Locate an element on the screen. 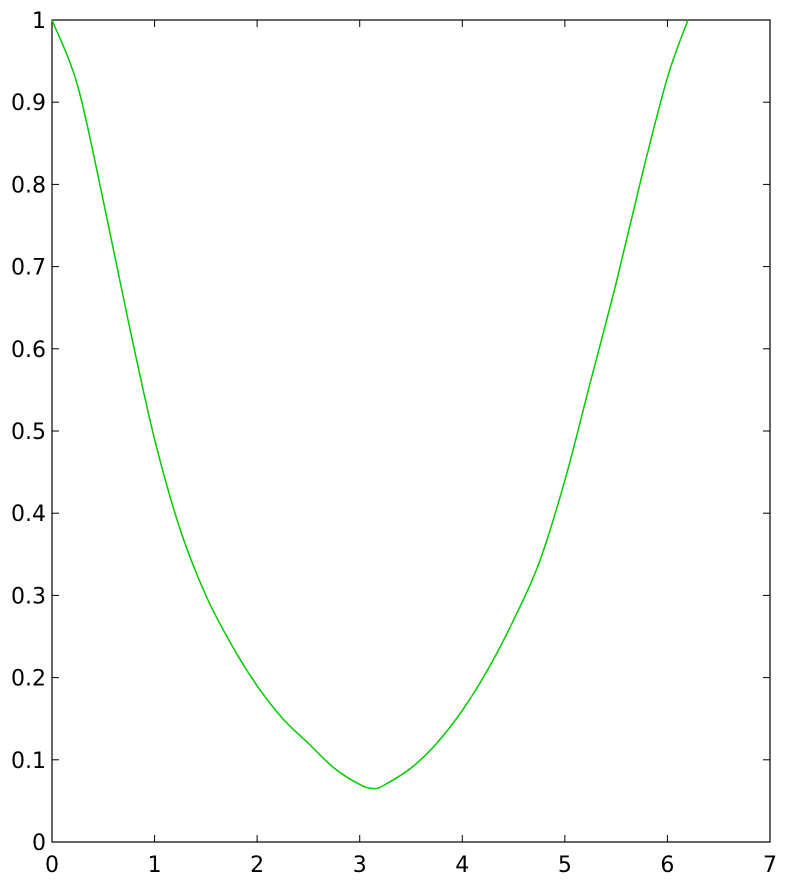 Image resolution: width=786 pixels, height=883 pixels. y-tick-label: 0.9 is located at coordinates (28, 103).